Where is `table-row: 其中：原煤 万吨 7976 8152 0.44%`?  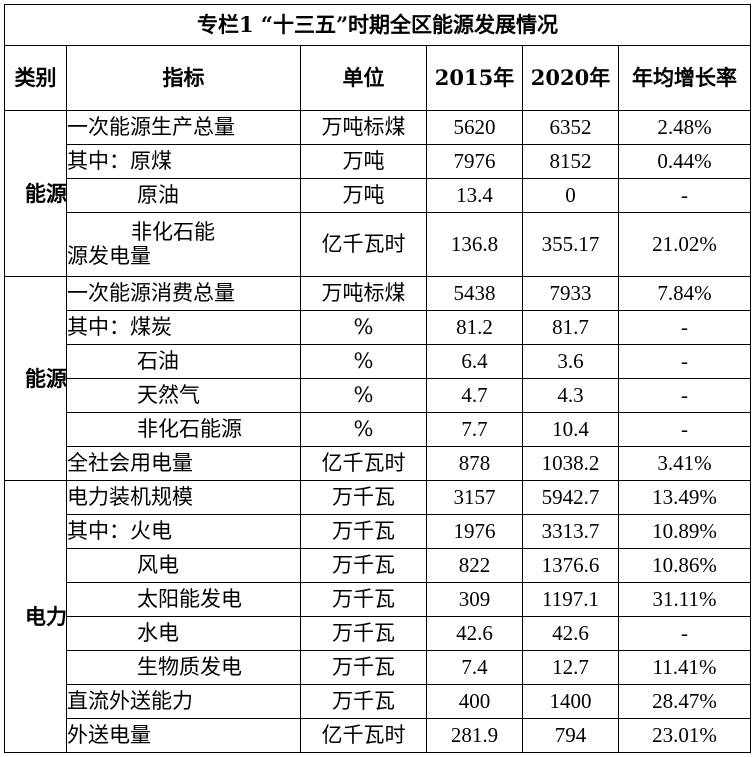 table-row: 其中：原煤 万吨 7976 8152 0.44% is located at coordinates (378, 161).